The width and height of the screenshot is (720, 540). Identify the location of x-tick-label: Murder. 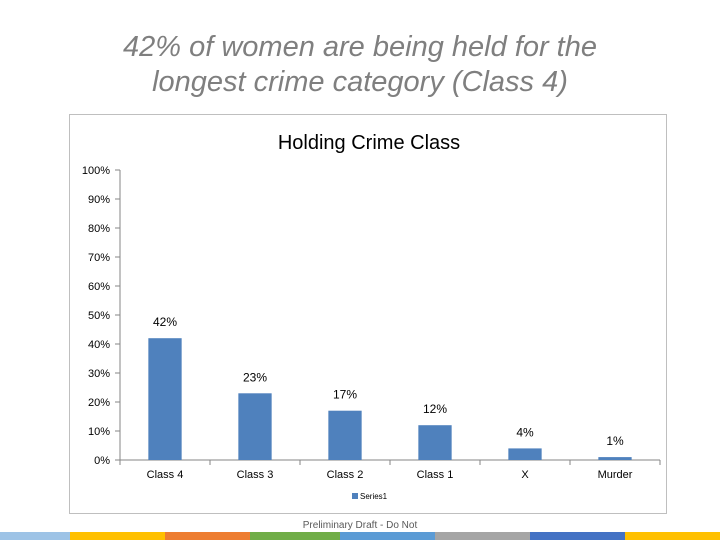
(615, 475).